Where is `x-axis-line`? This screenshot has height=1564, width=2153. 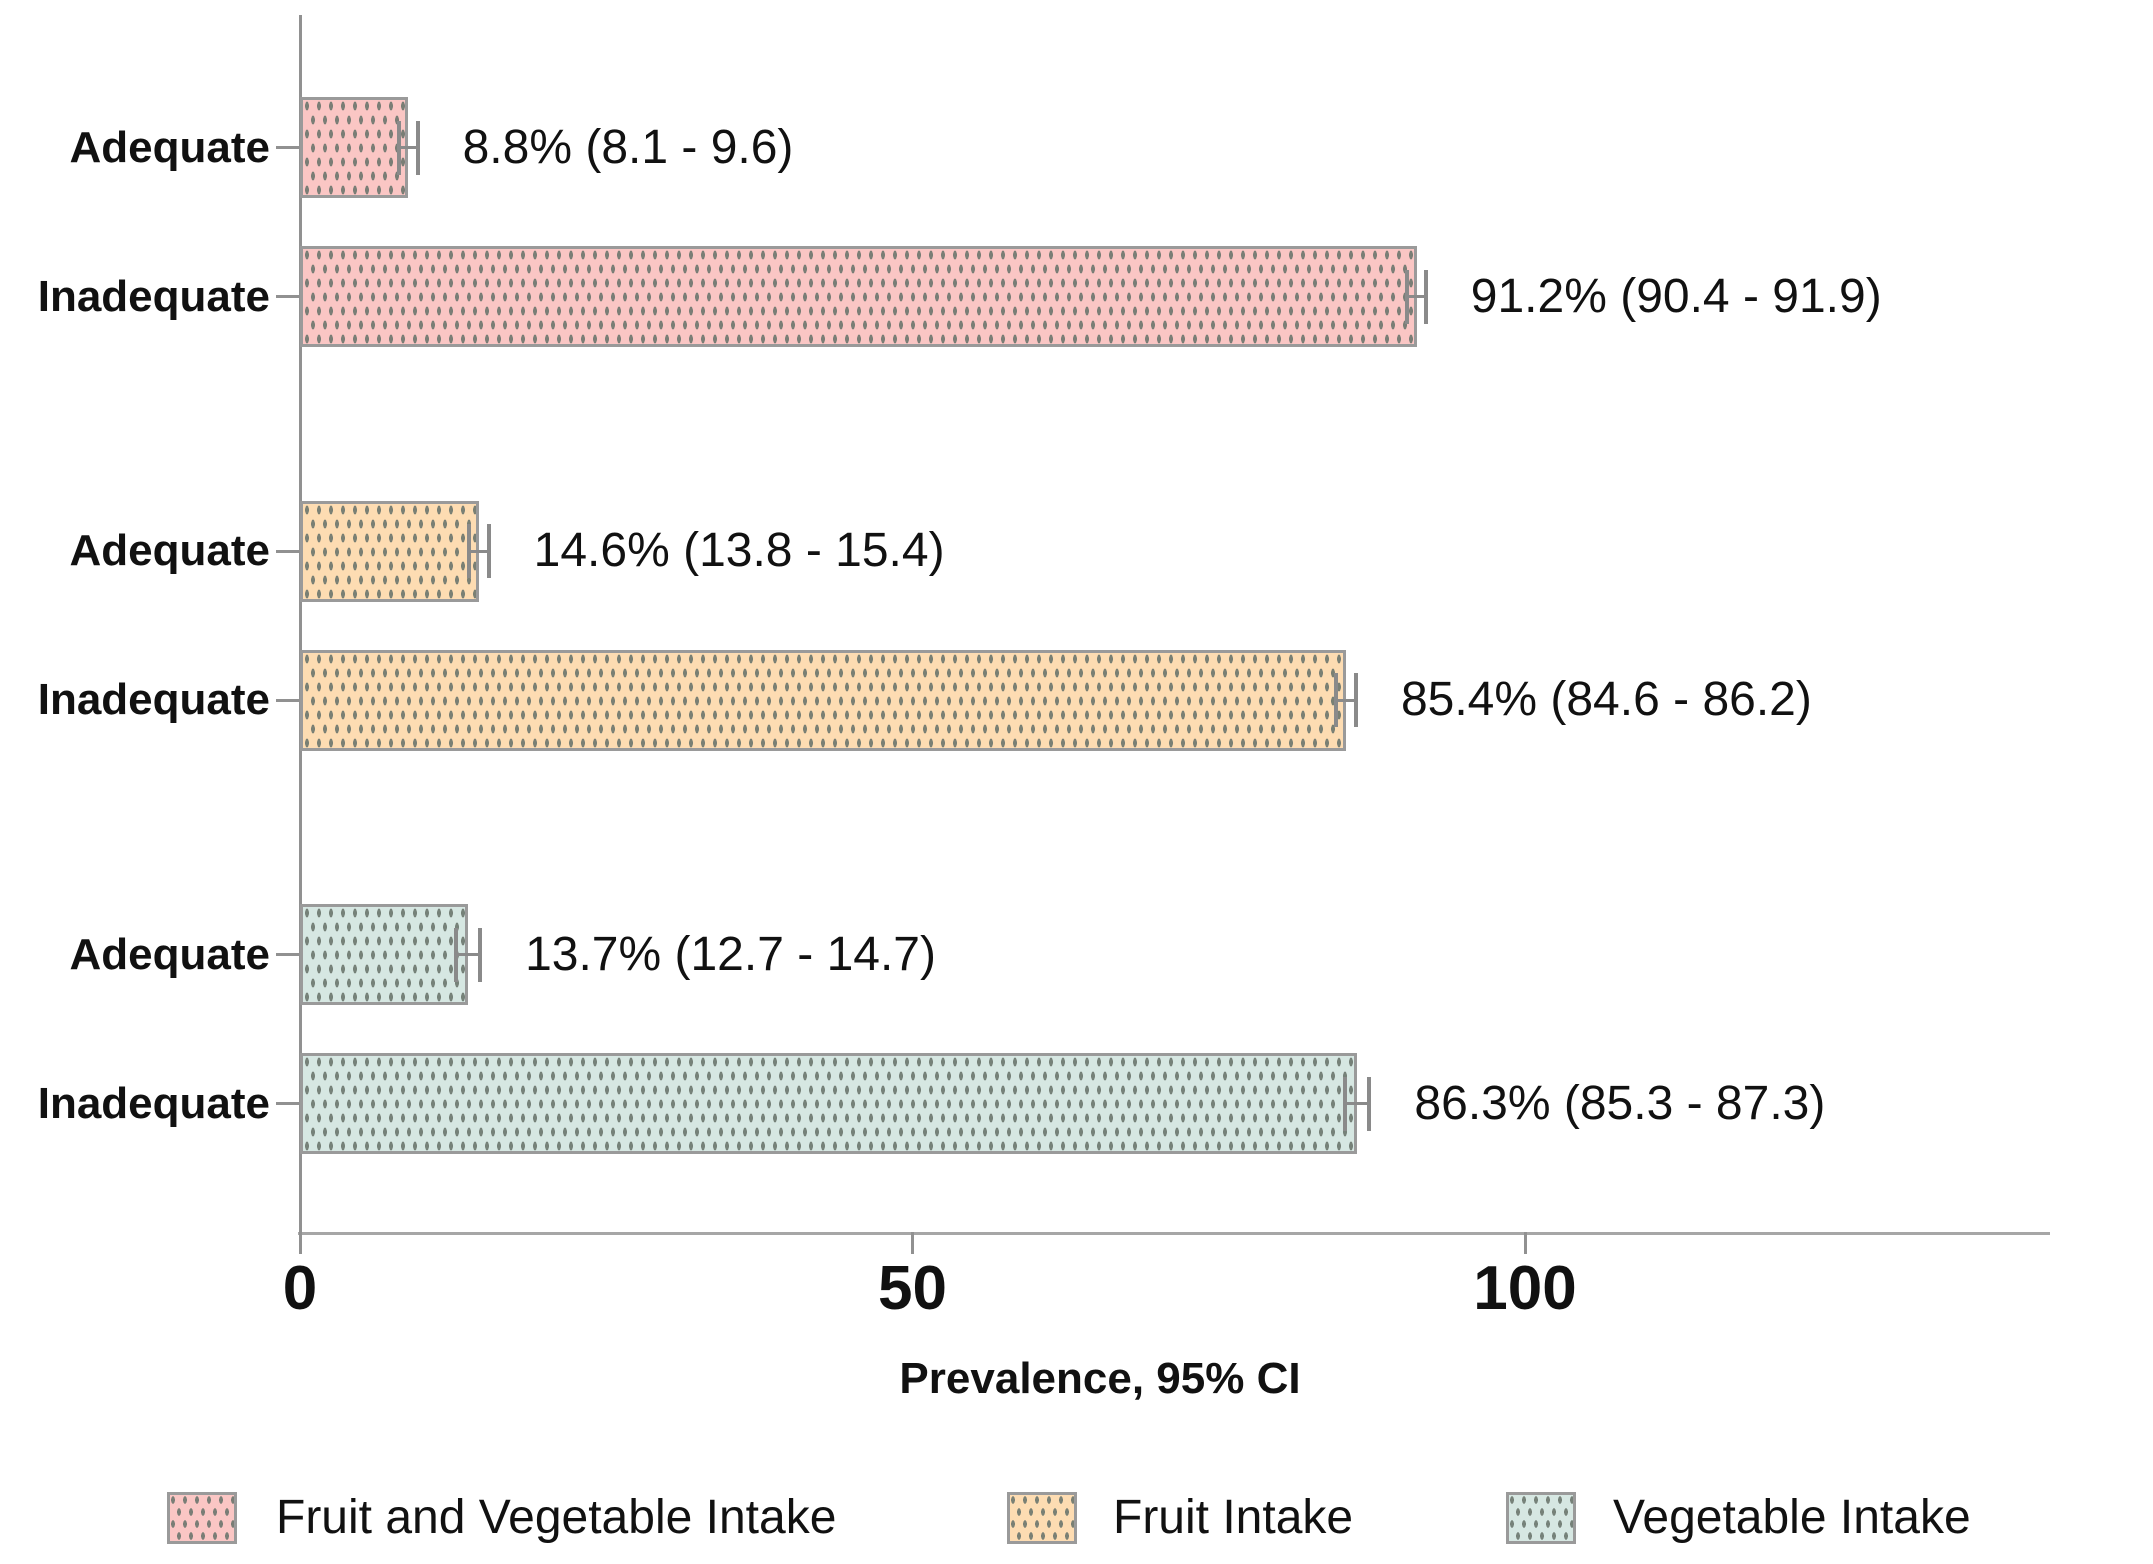
x-axis-line is located at coordinates (1174, 1233).